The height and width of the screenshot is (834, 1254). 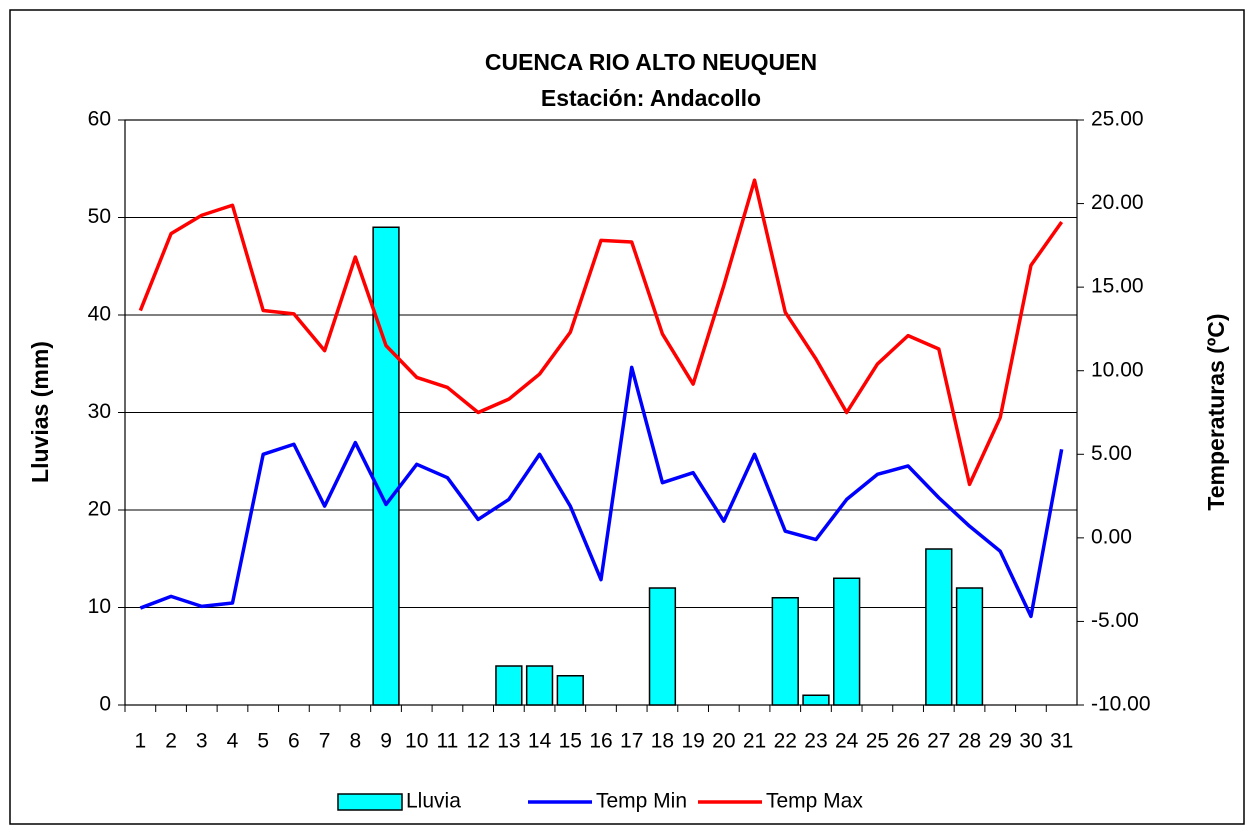 What do you see at coordinates (202, 741) in the screenshot?
I see `x-tick-label: 3` at bounding box center [202, 741].